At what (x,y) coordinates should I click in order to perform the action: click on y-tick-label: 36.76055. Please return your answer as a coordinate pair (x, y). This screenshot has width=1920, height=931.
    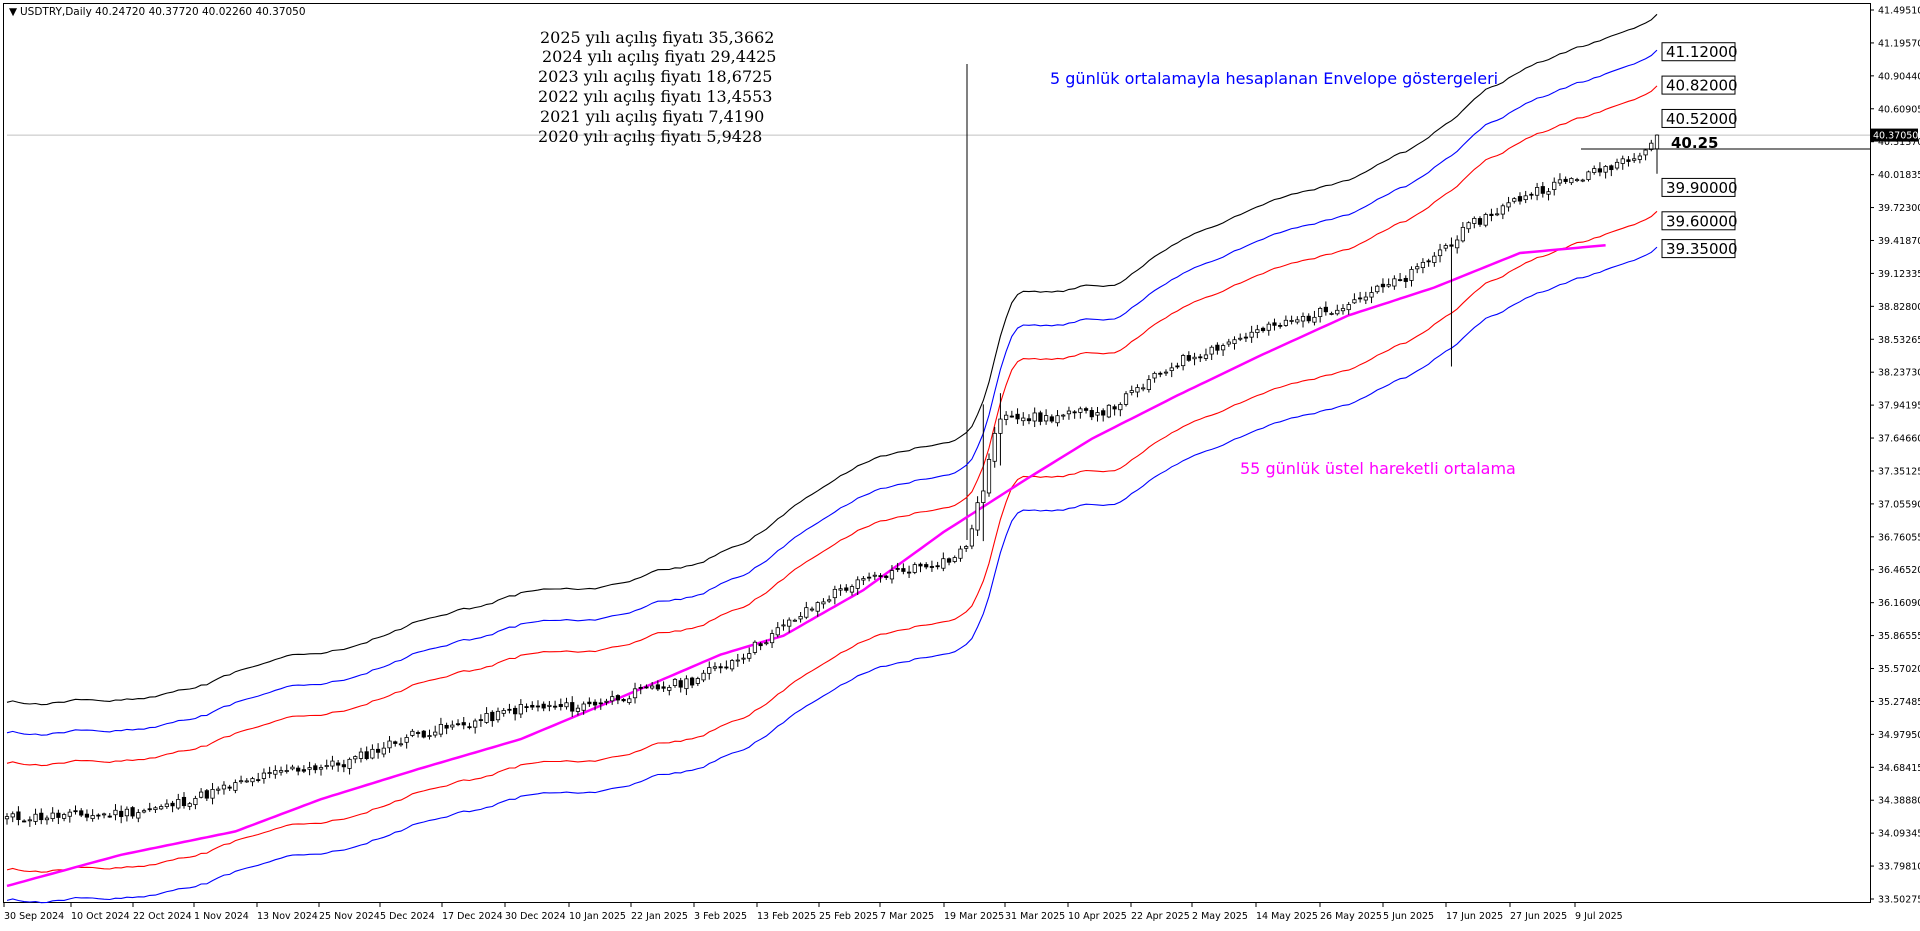
    Looking at the image, I should click on (1899, 537).